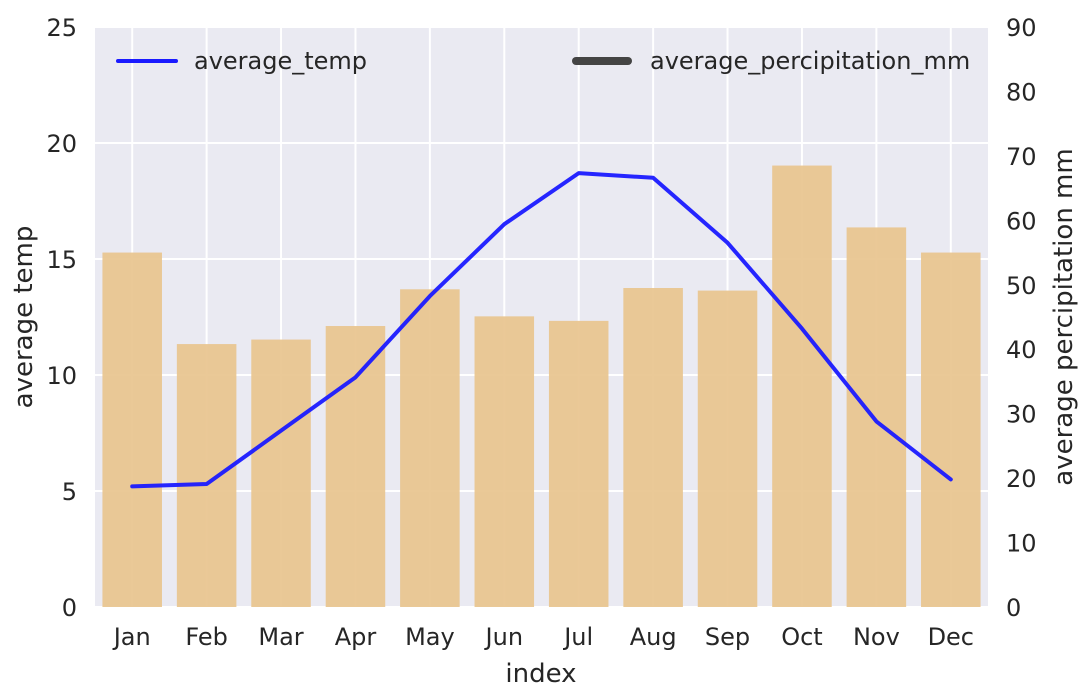 The width and height of the screenshot is (1086, 698). I want to click on x-tick-label: Sep, so click(727, 637).